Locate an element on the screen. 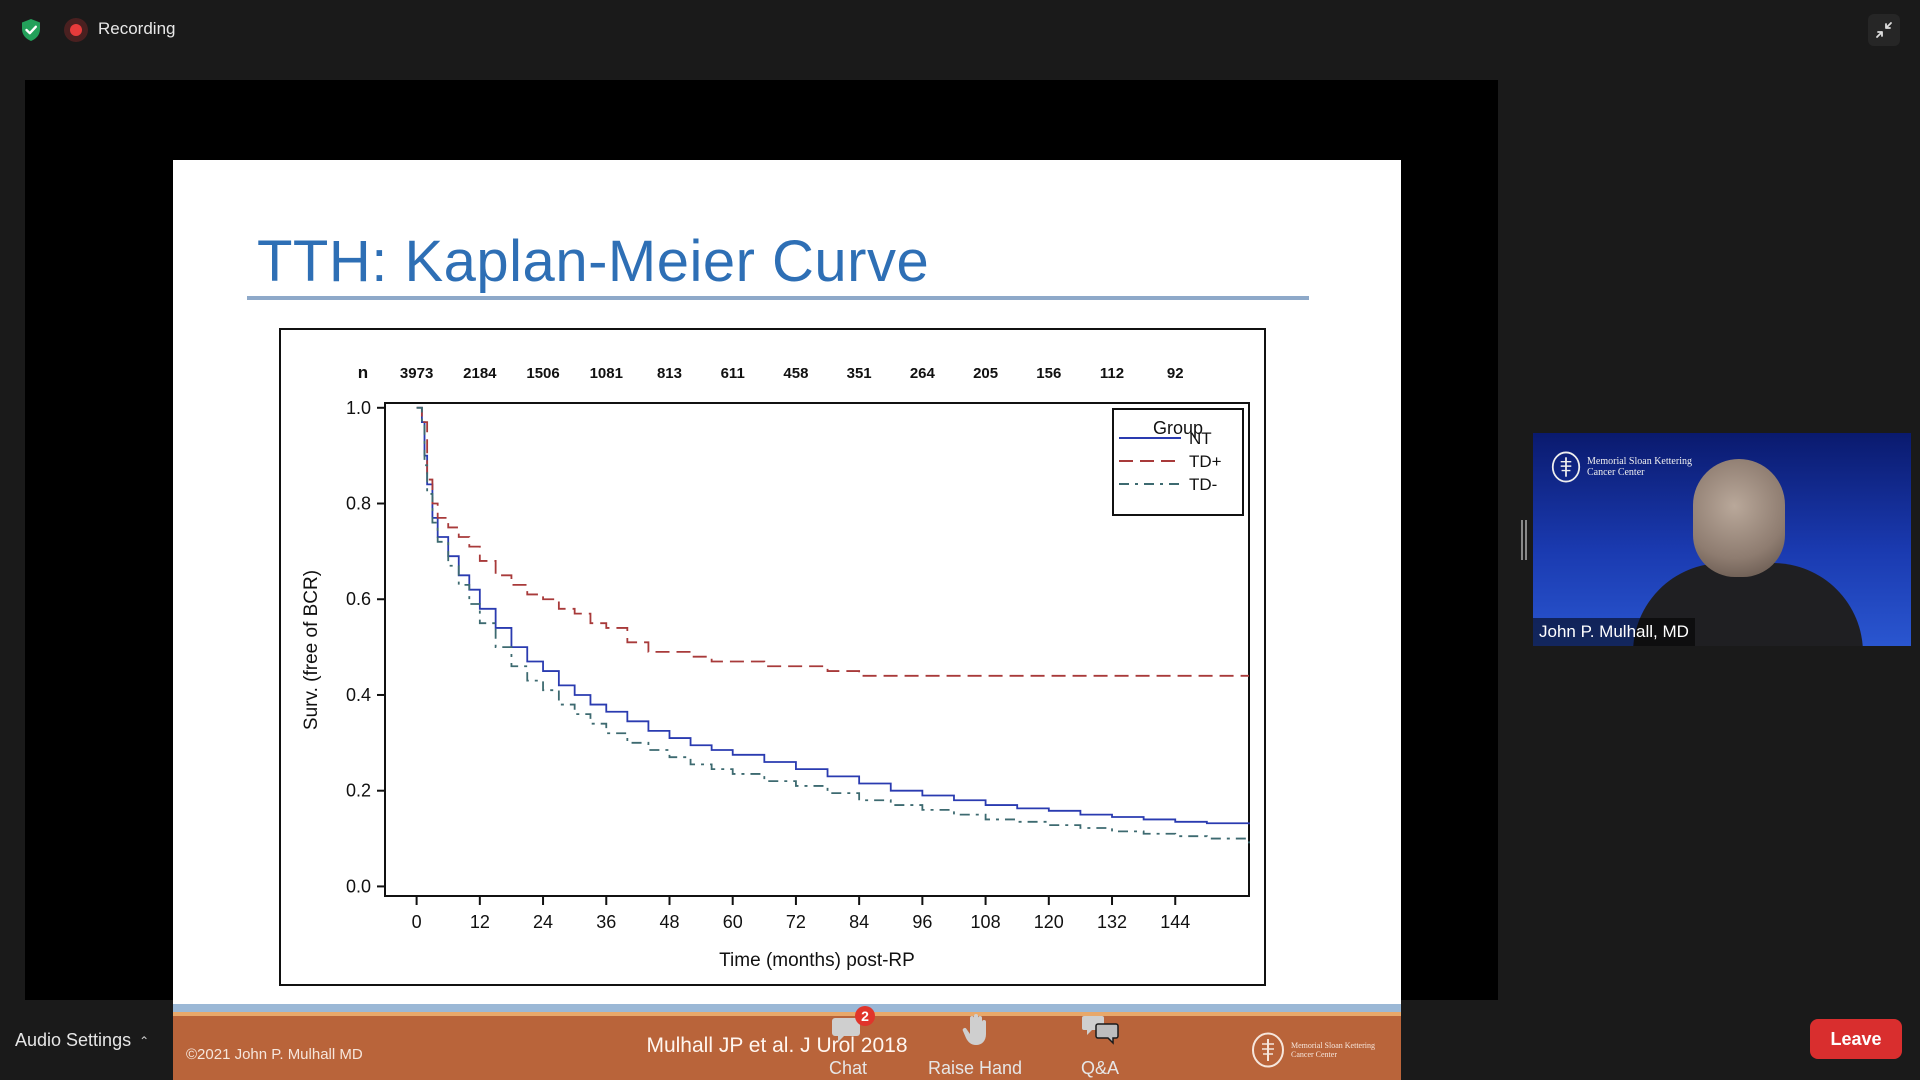 This screenshot has height=1080, width=1920. y-tick-label: 0.0 is located at coordinates (358, 886).